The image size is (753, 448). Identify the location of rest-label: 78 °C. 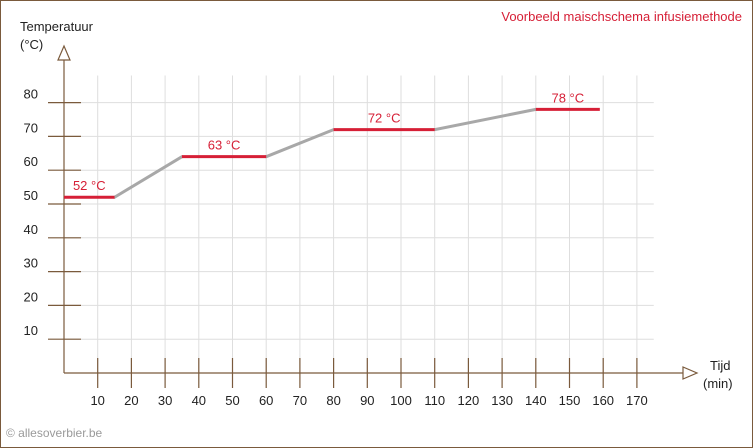
(567, 97).